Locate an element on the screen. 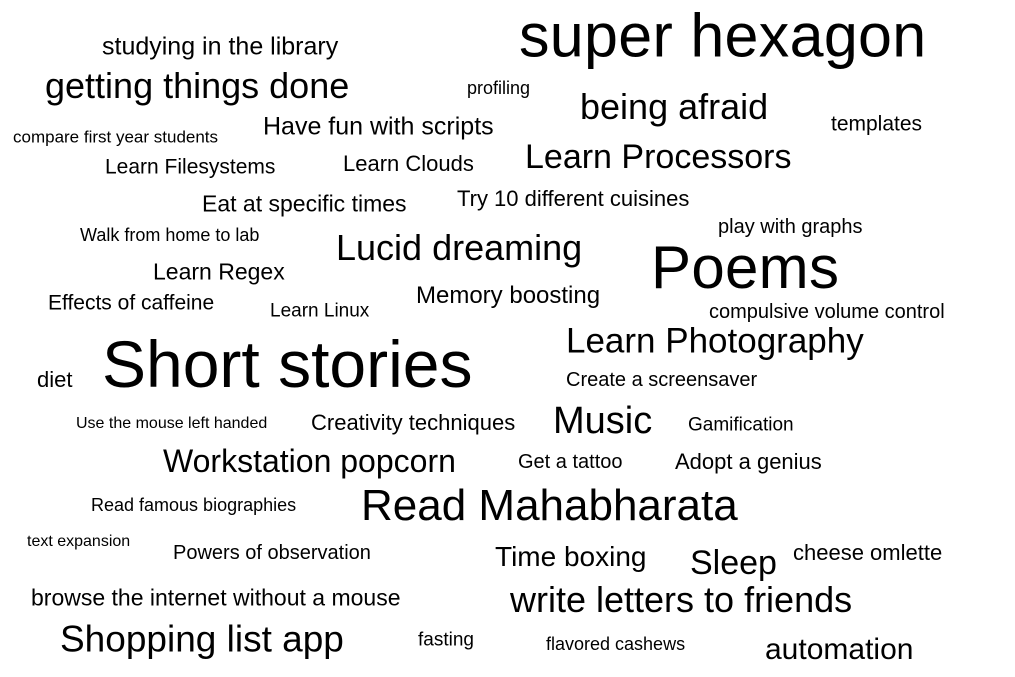 This screenshot has height=677, width=1015. word-super-hexagon: super hexagon is located at coordinates (723, 35).